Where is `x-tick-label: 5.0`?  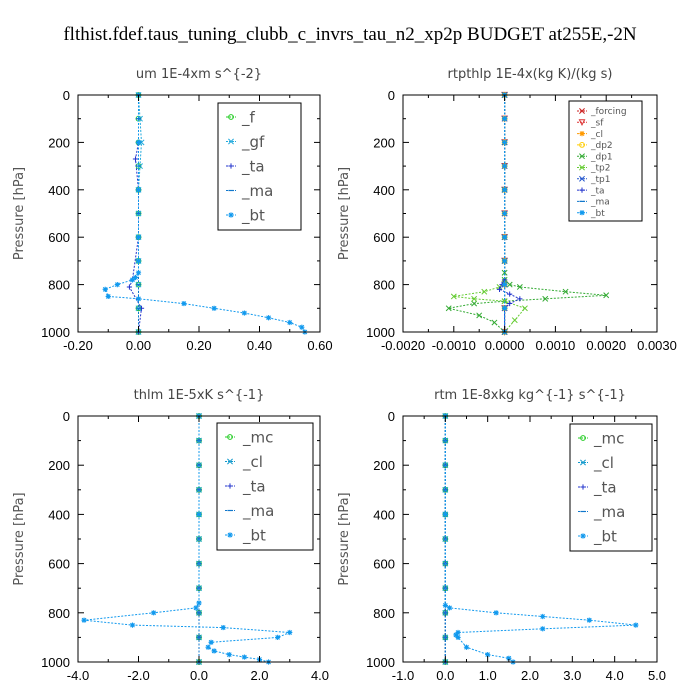 x-tick-label: 5.0 is located at coordinates (657, 675).